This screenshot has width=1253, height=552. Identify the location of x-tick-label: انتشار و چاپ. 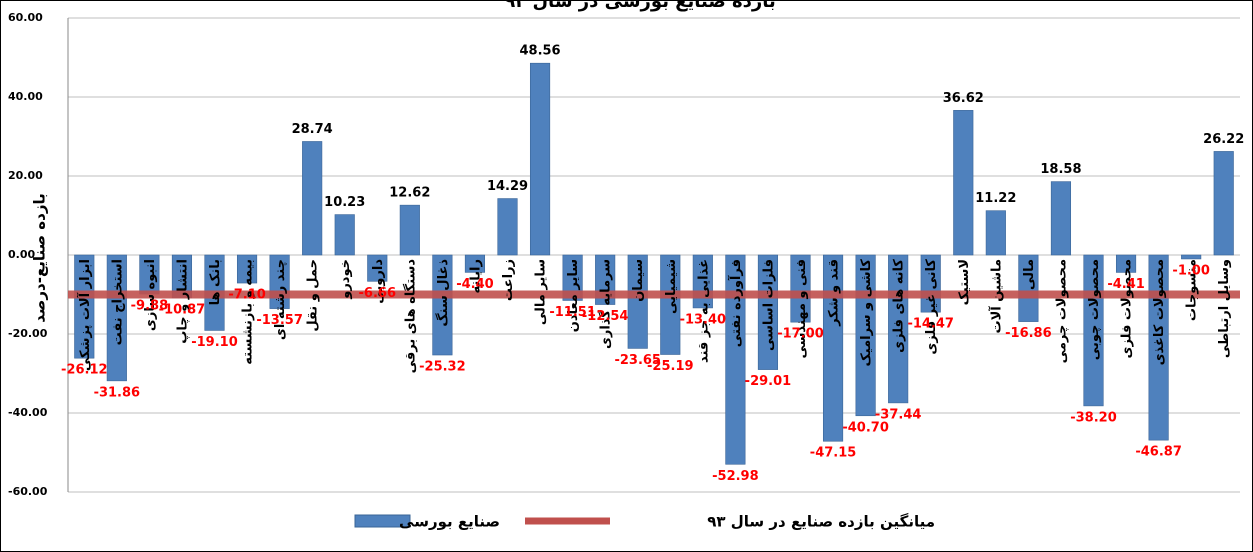
(182, 301).